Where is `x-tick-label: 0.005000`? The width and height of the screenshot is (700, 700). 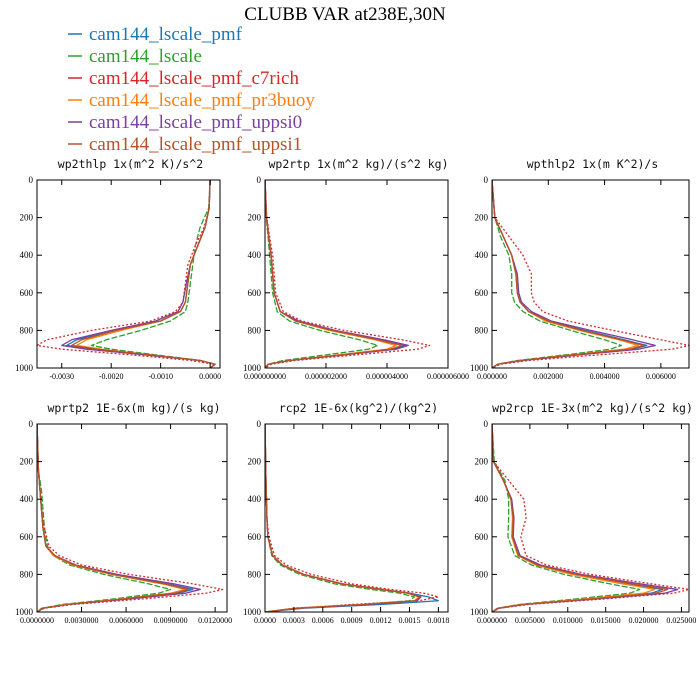 x-tick-label: 0.005000 is located at coordinates (530, 620).